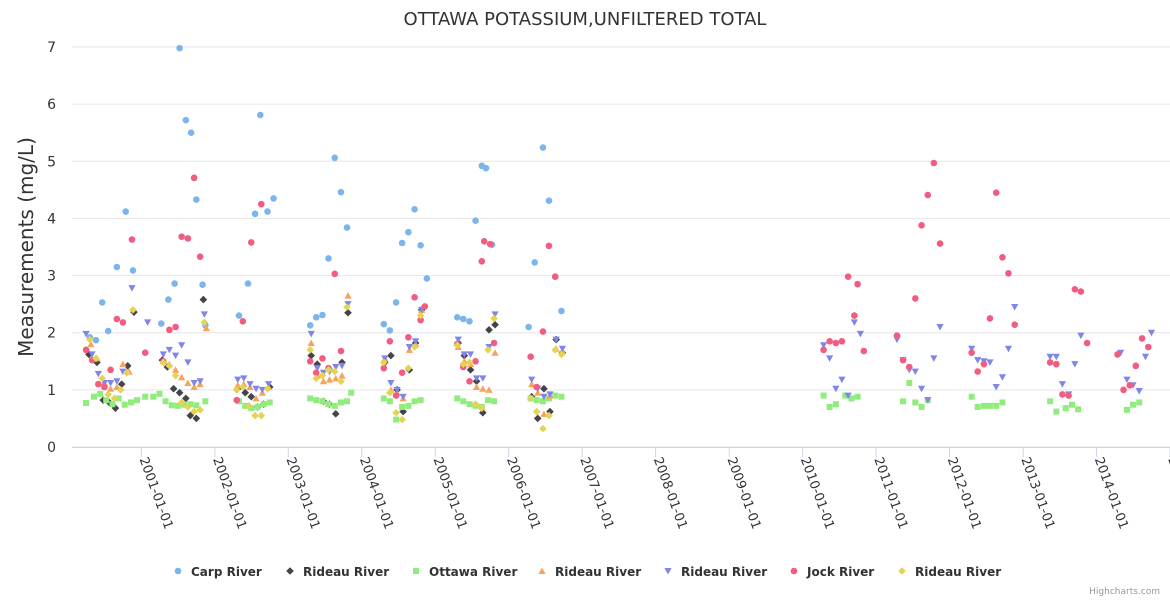 The image size is (1170, 600). Describe the element at coordinates (473, 572) in the screenshot. I see `legend-label: Ottawa River` at that location.